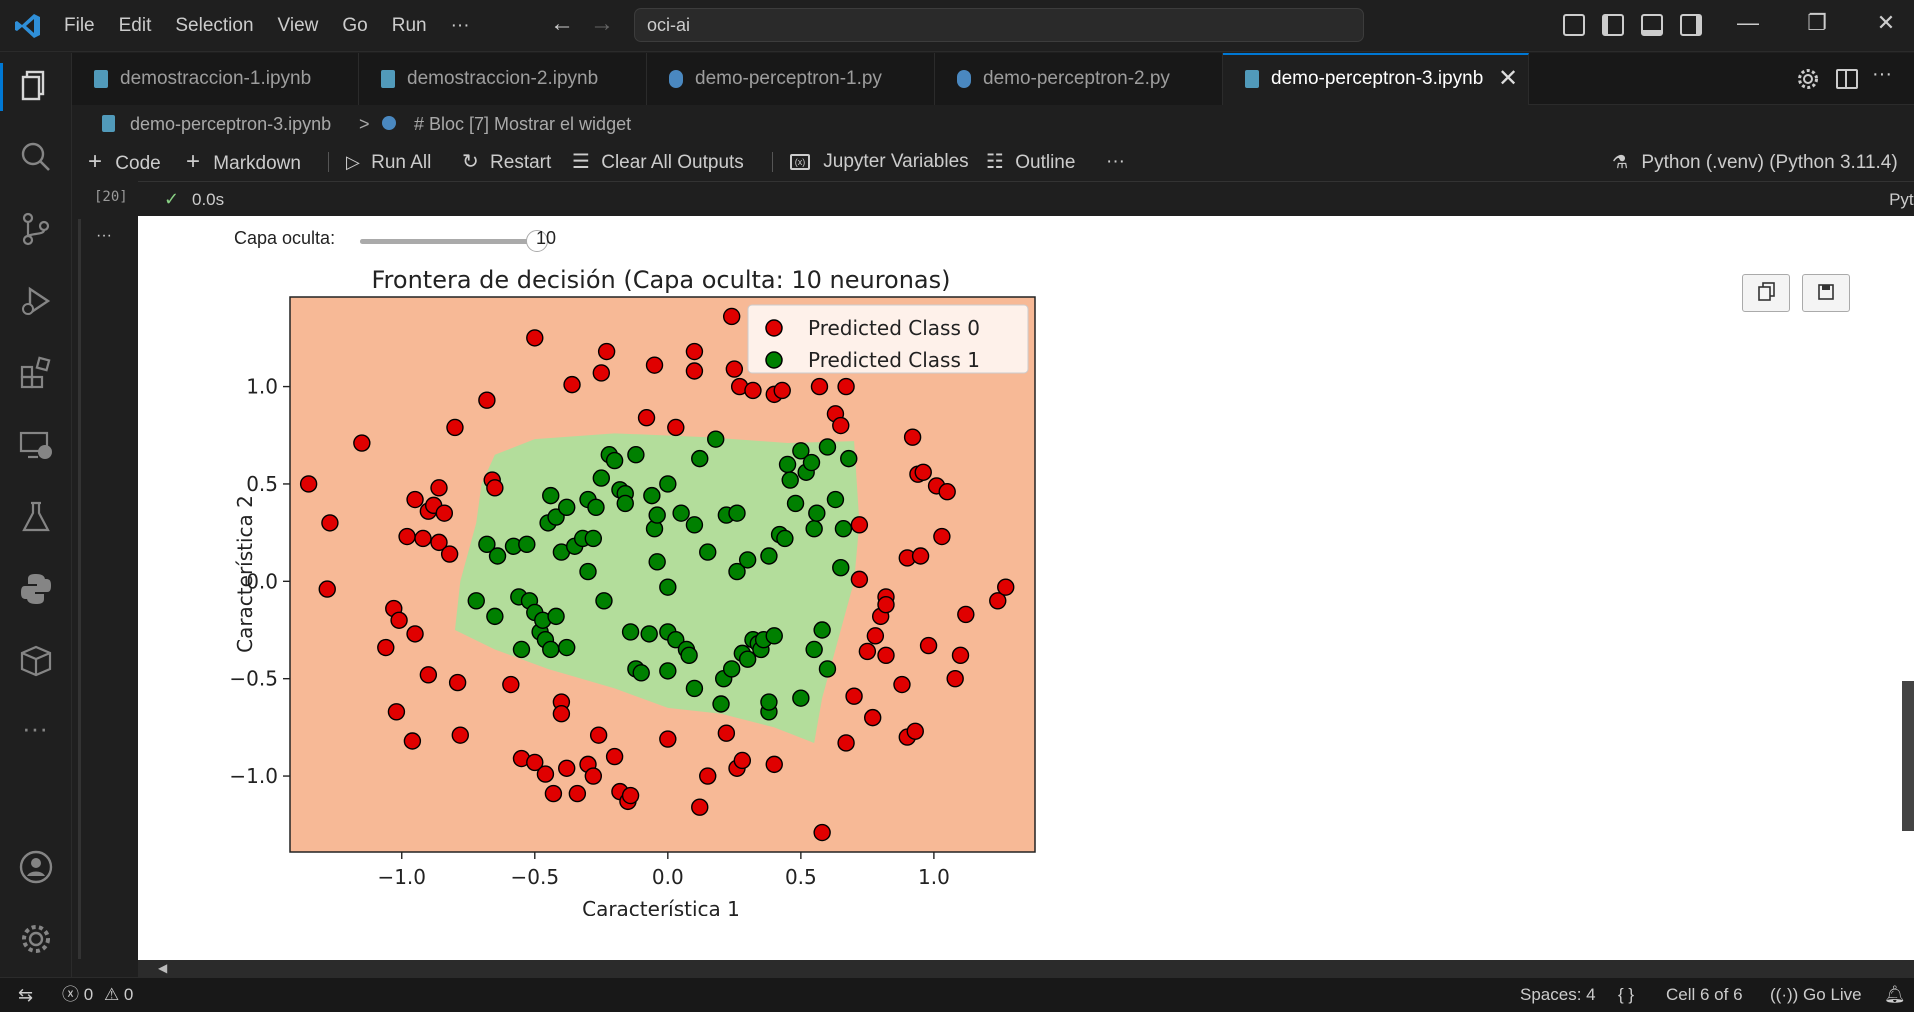 This screenshot has height=1012, width=1914. Describe the element at coordinates (231, 124) in the screenshot. I see `breadcrumb-file: demo-perceptron-3.ipynb` at that location.